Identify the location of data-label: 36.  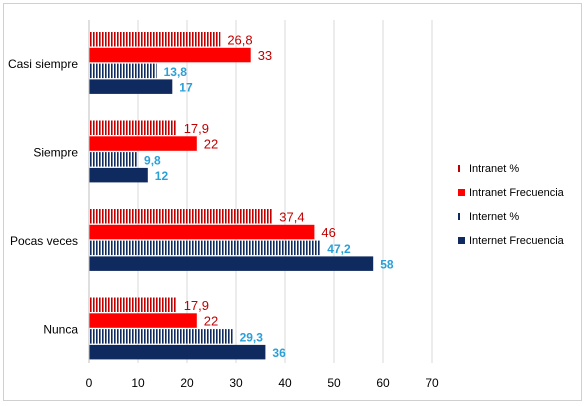
(279, 353).